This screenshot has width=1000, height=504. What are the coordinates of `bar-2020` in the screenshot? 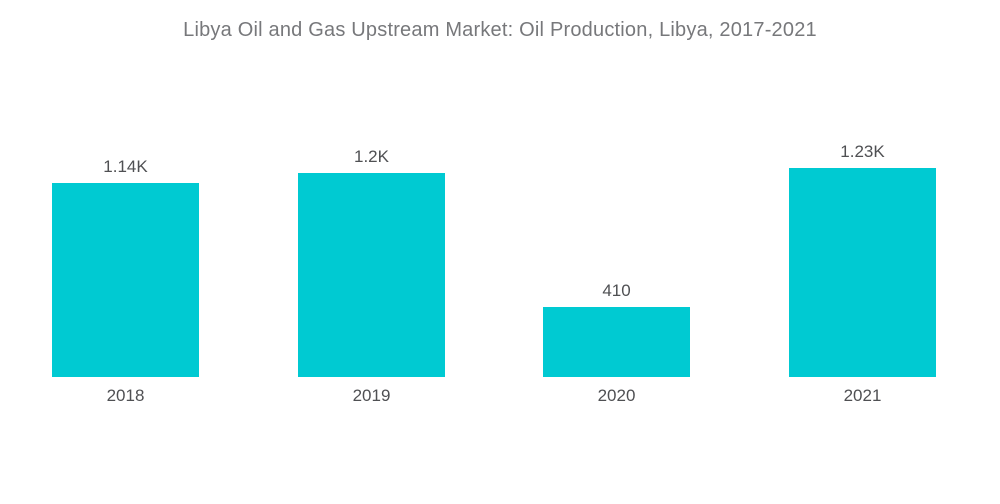 It's located at (616, 342).